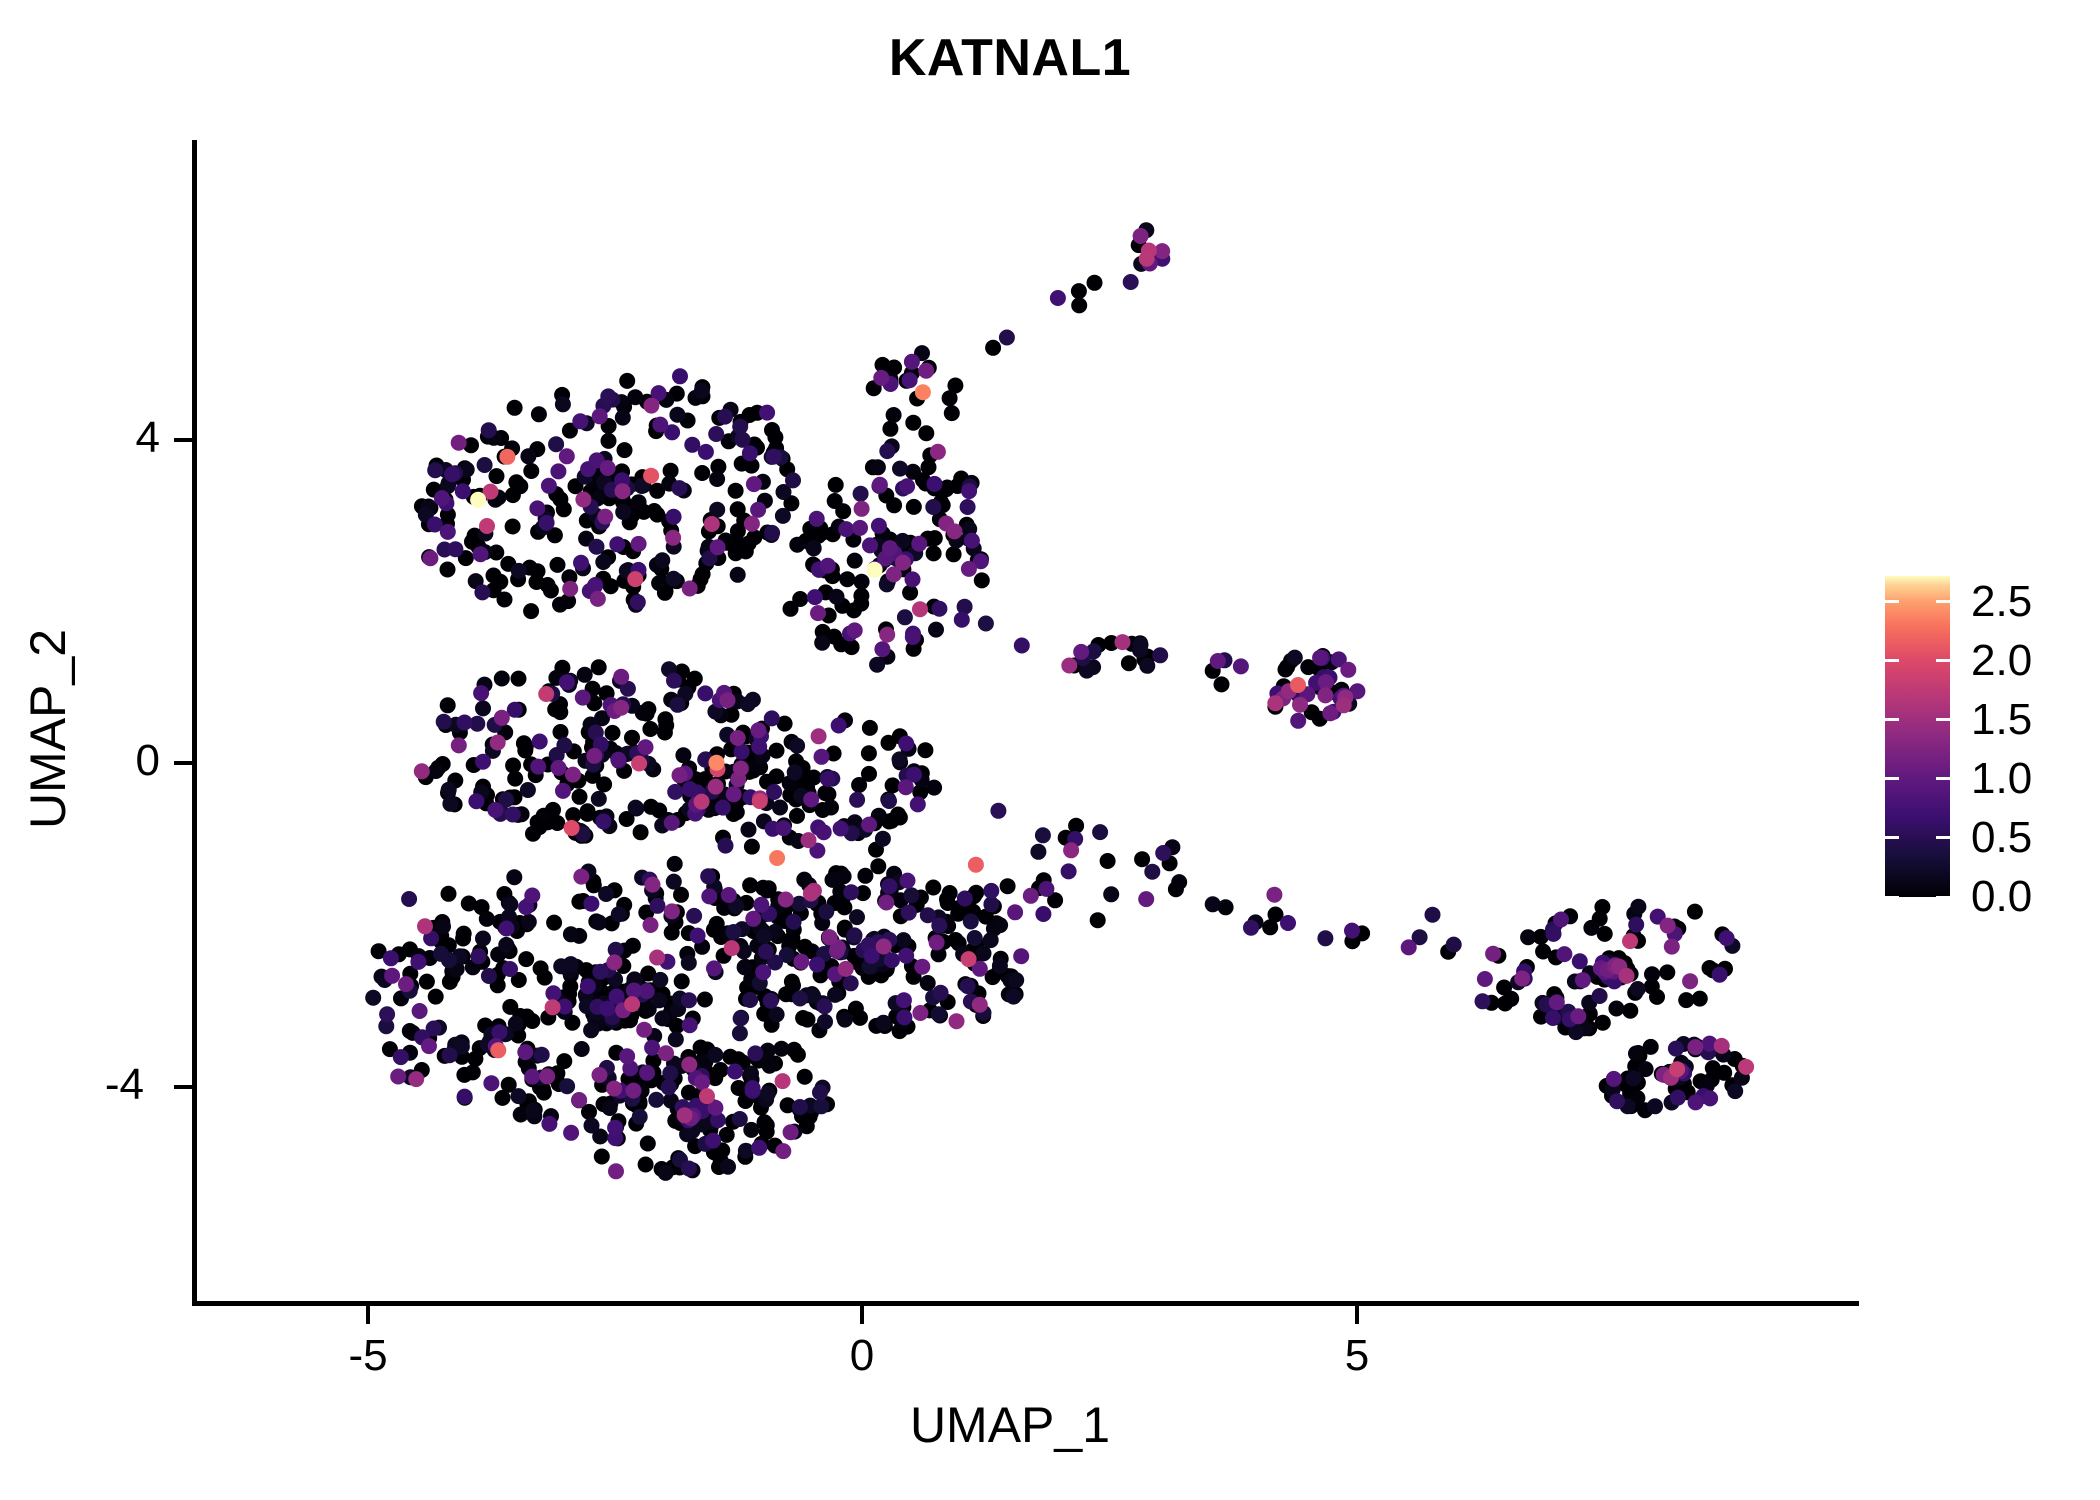  I want to click on y-tick-label-4: 4, so click(147, 437).